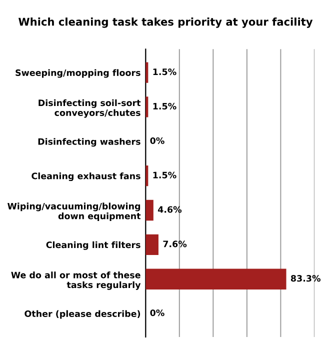 This screenshot has height=351, width=331. I want to click on data-label: 7.6%, so click(175, 244).